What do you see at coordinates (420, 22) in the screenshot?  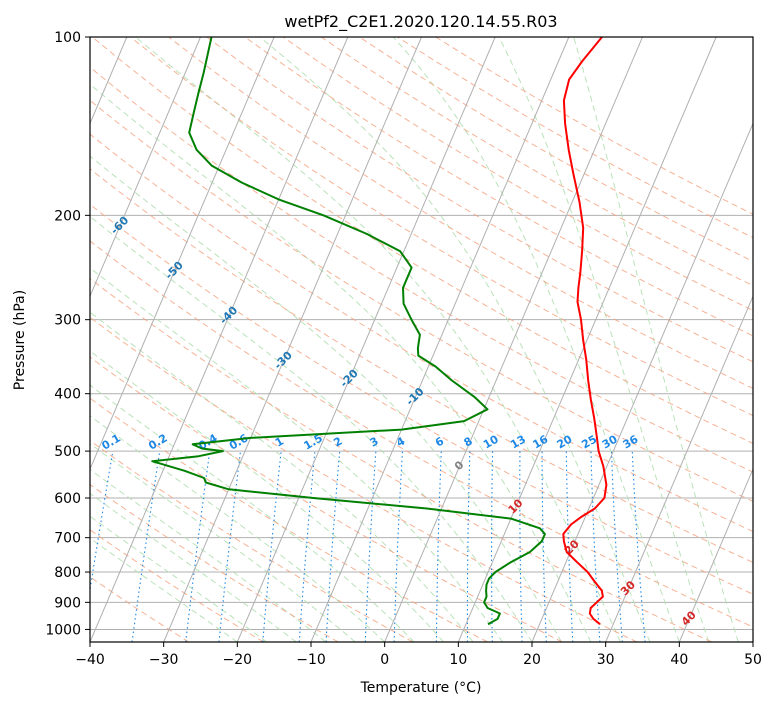 I see `chart-title: wetPf2_C2E1.2020.120.14.55.R03` at bounding box center [420, 22].